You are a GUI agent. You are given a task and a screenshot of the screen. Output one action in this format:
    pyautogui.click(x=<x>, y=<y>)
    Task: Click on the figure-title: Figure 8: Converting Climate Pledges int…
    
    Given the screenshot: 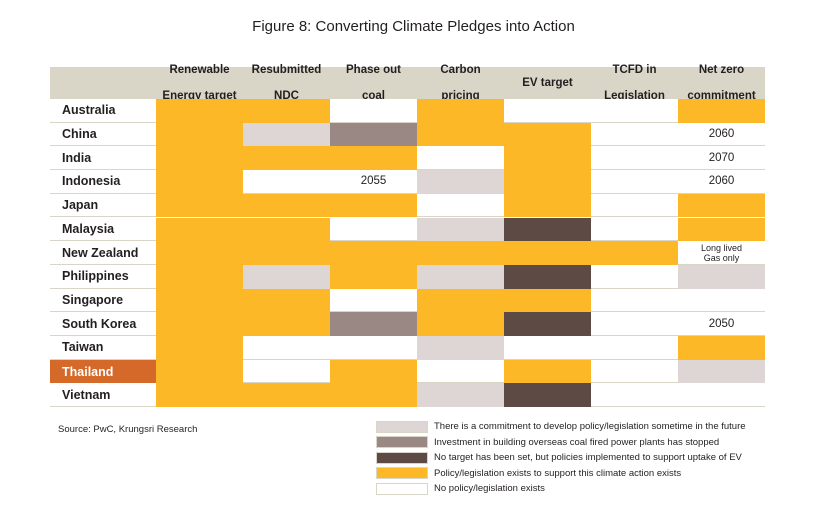 What is the action you would take?
    pyautogui.click(x=413, y=26)
    